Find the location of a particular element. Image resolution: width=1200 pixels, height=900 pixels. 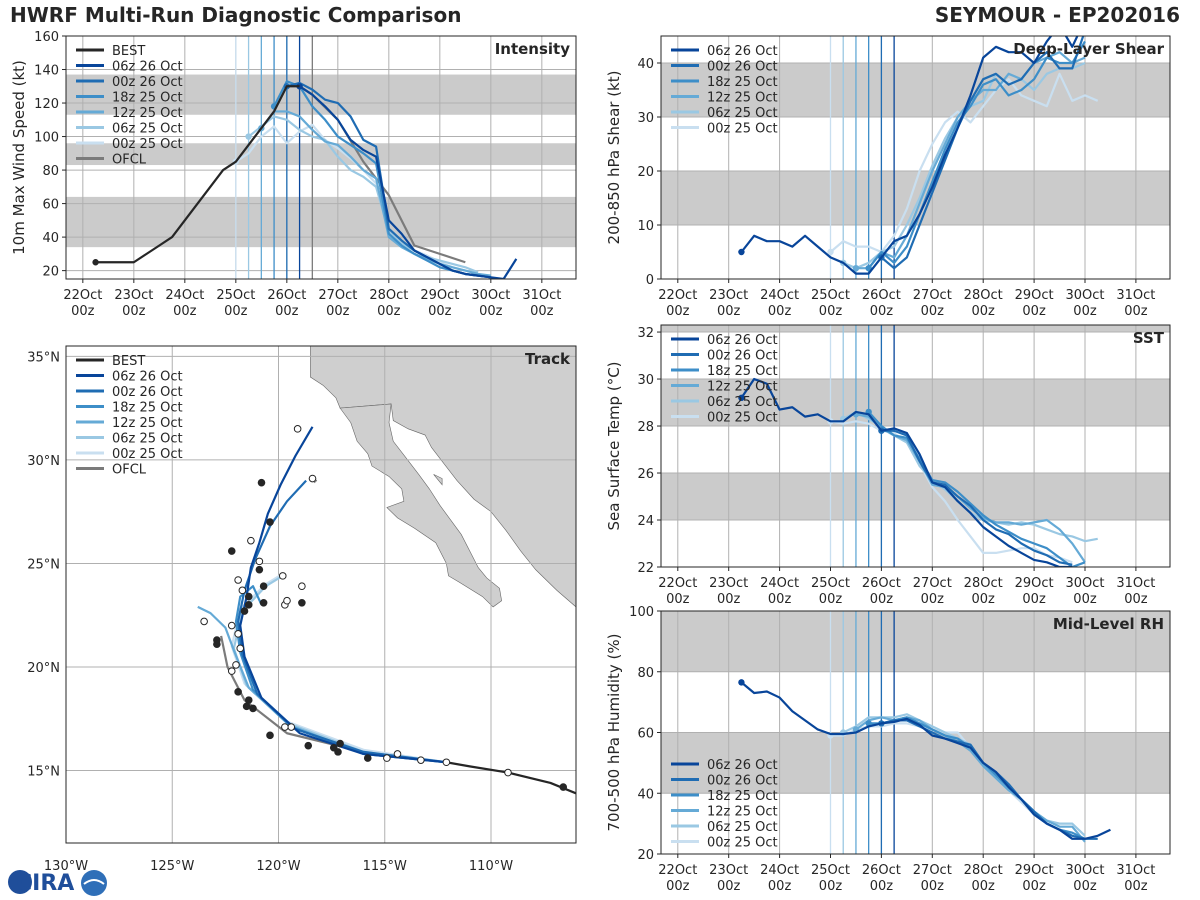

xtick-sublabel-intensity-9: 00z is located at coordinates (542, 311).